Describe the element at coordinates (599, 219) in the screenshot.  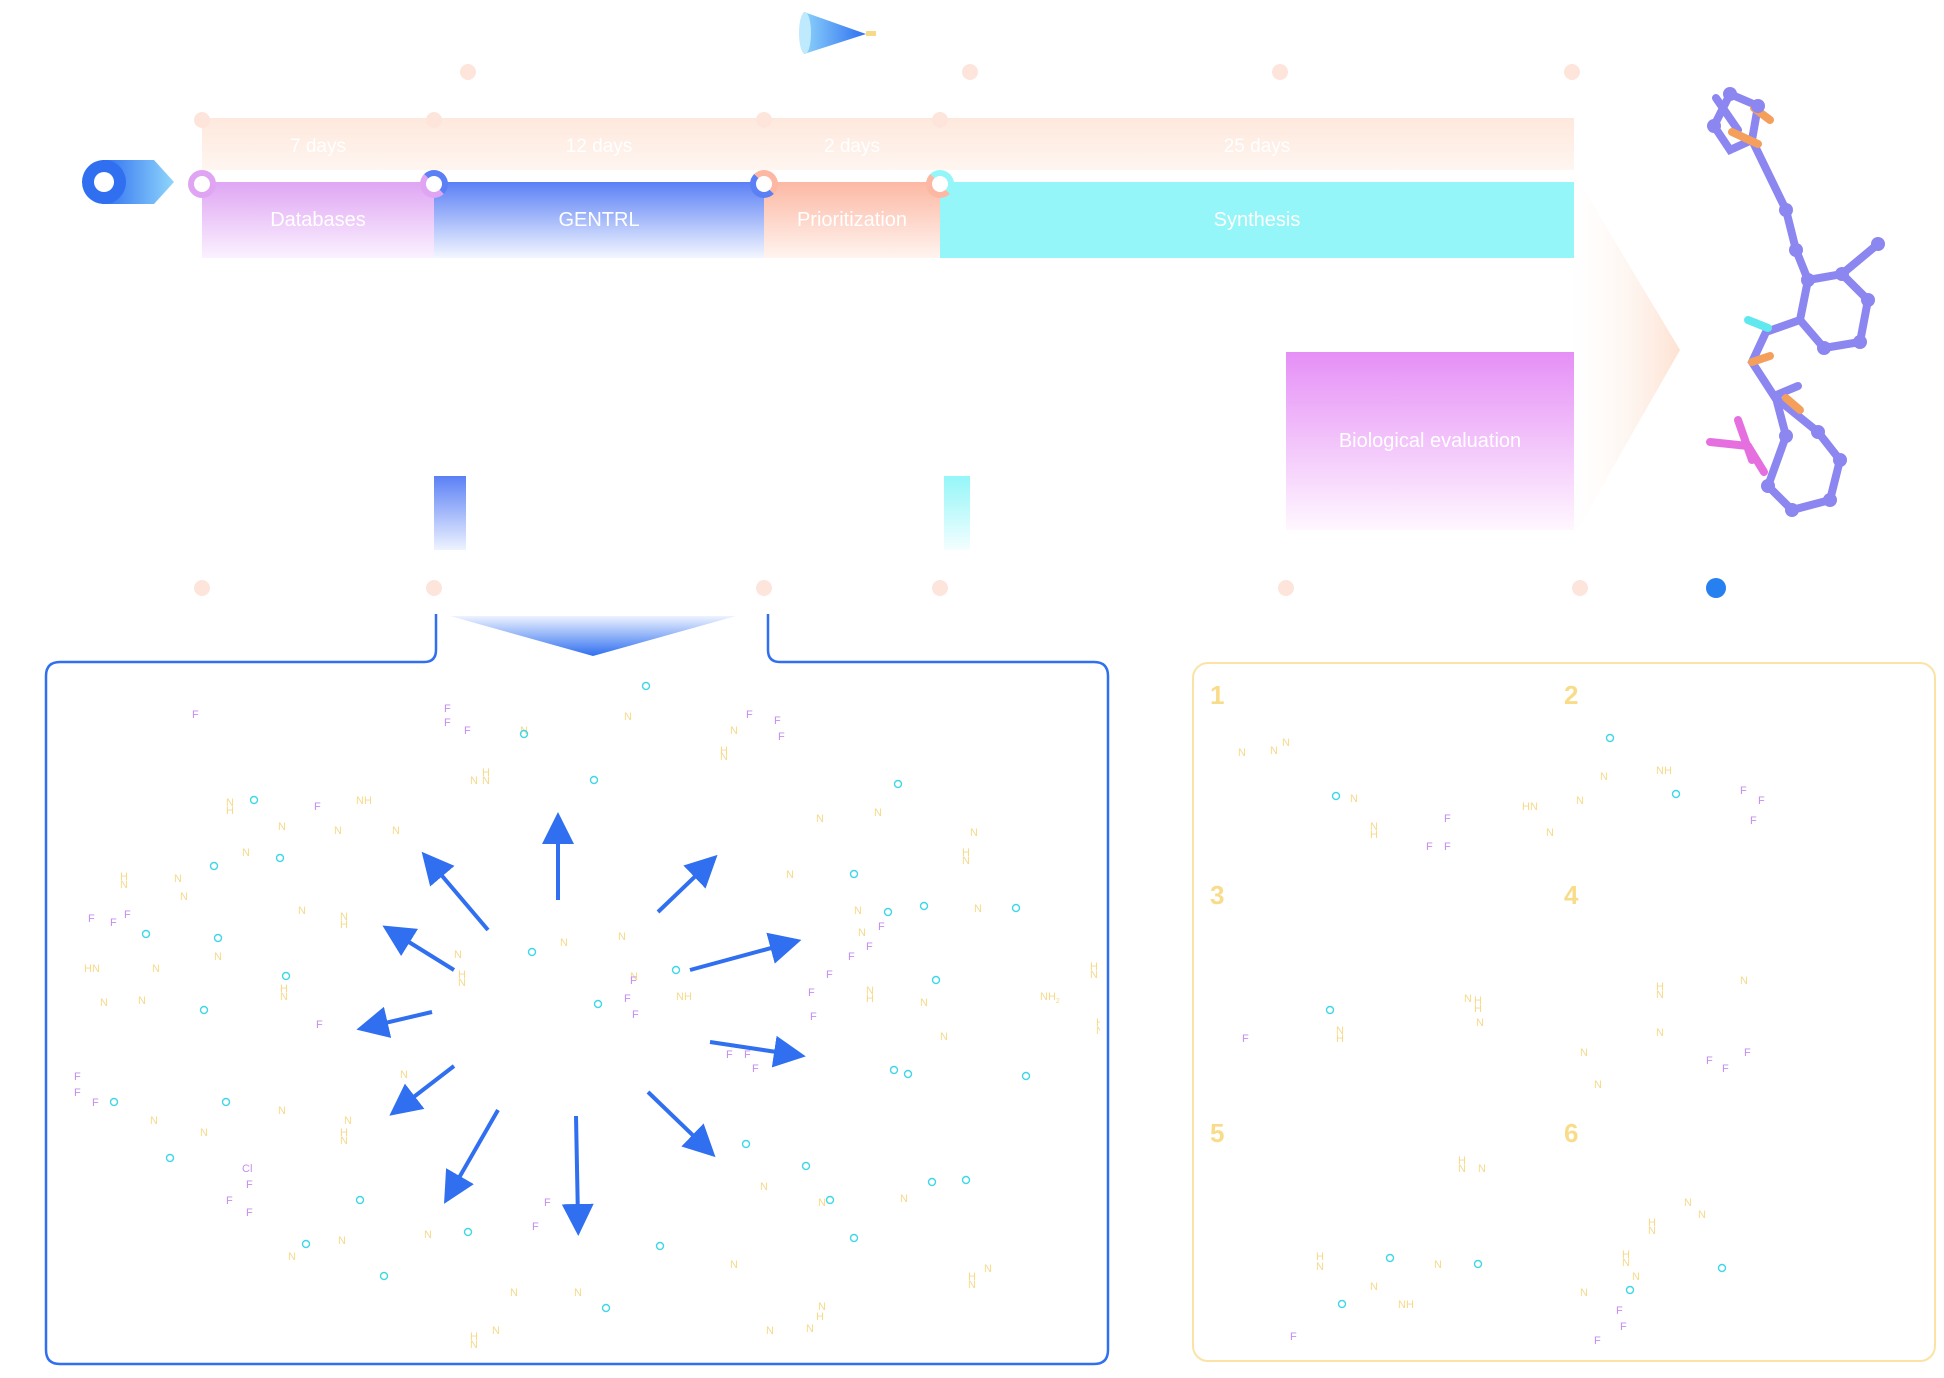
I see `stage-label: GENTRL` at that location.